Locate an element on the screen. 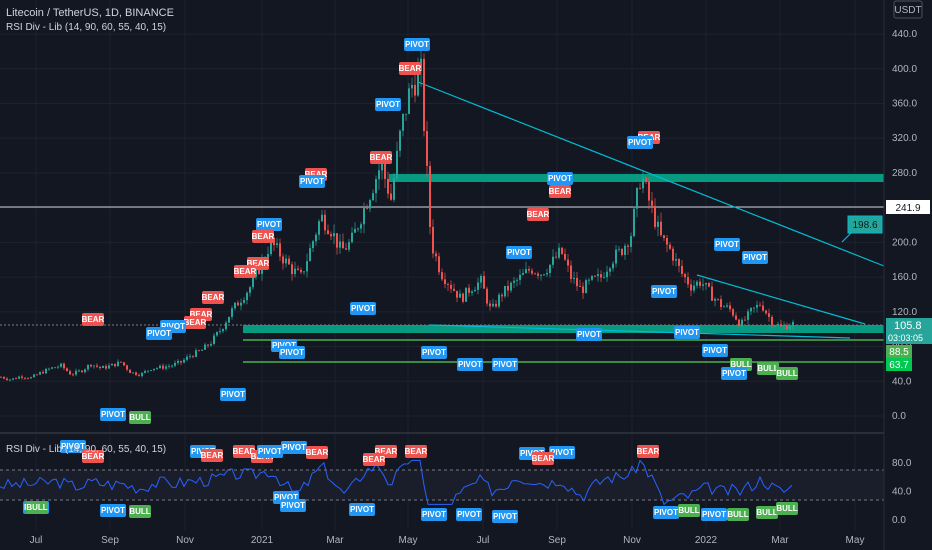 This screenshot has height=550, width=932. projection-label: 198.6 is located at coordinates (864, 225).